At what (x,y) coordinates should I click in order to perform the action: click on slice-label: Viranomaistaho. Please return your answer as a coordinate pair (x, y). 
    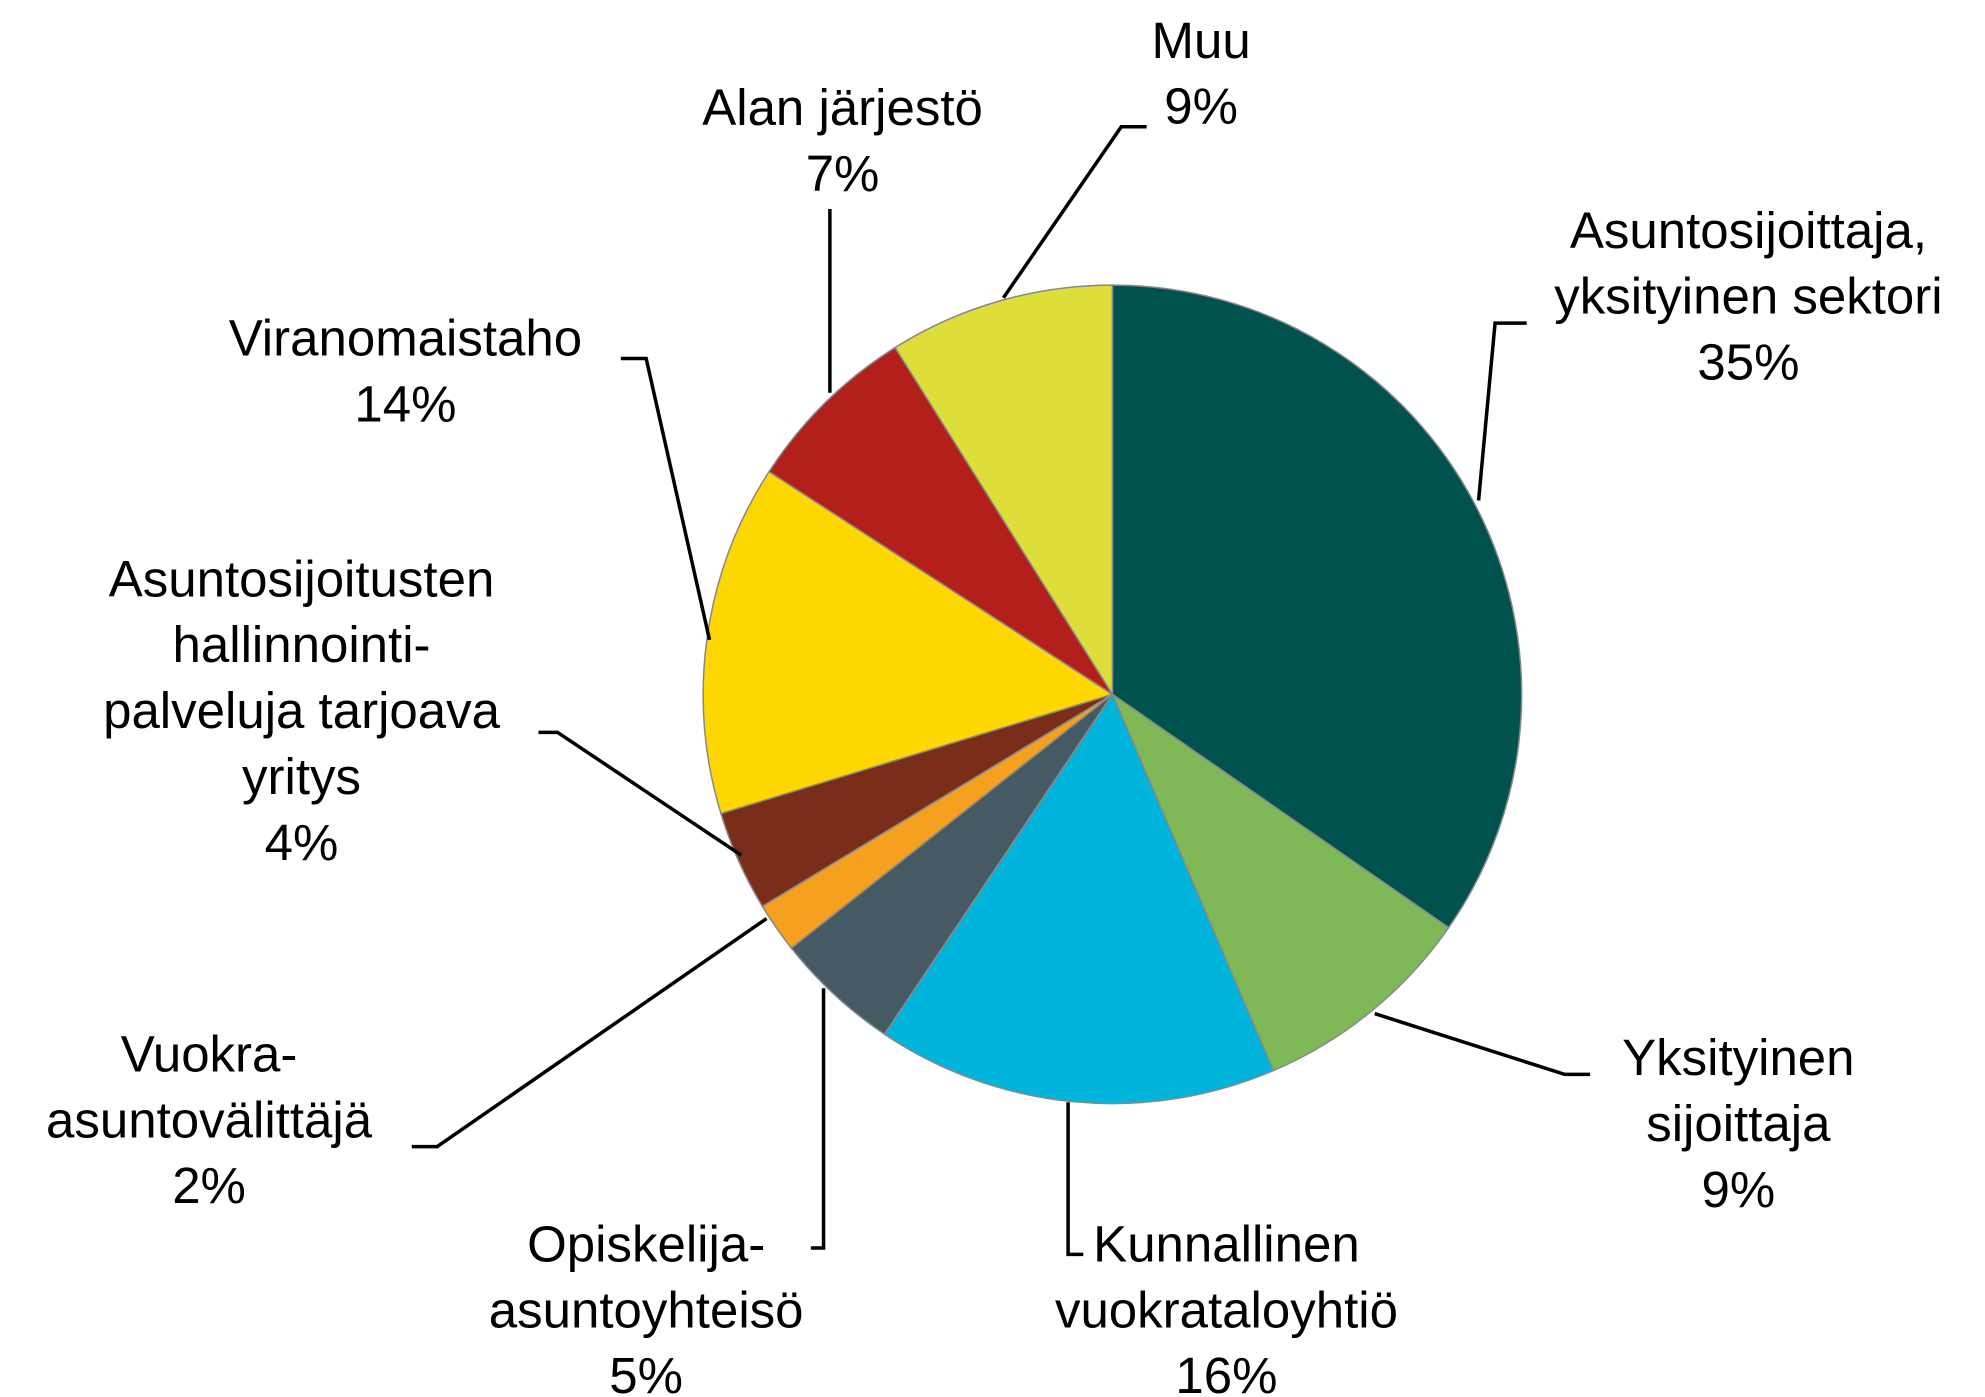
    Looking at the image, I should click on (405, 338).